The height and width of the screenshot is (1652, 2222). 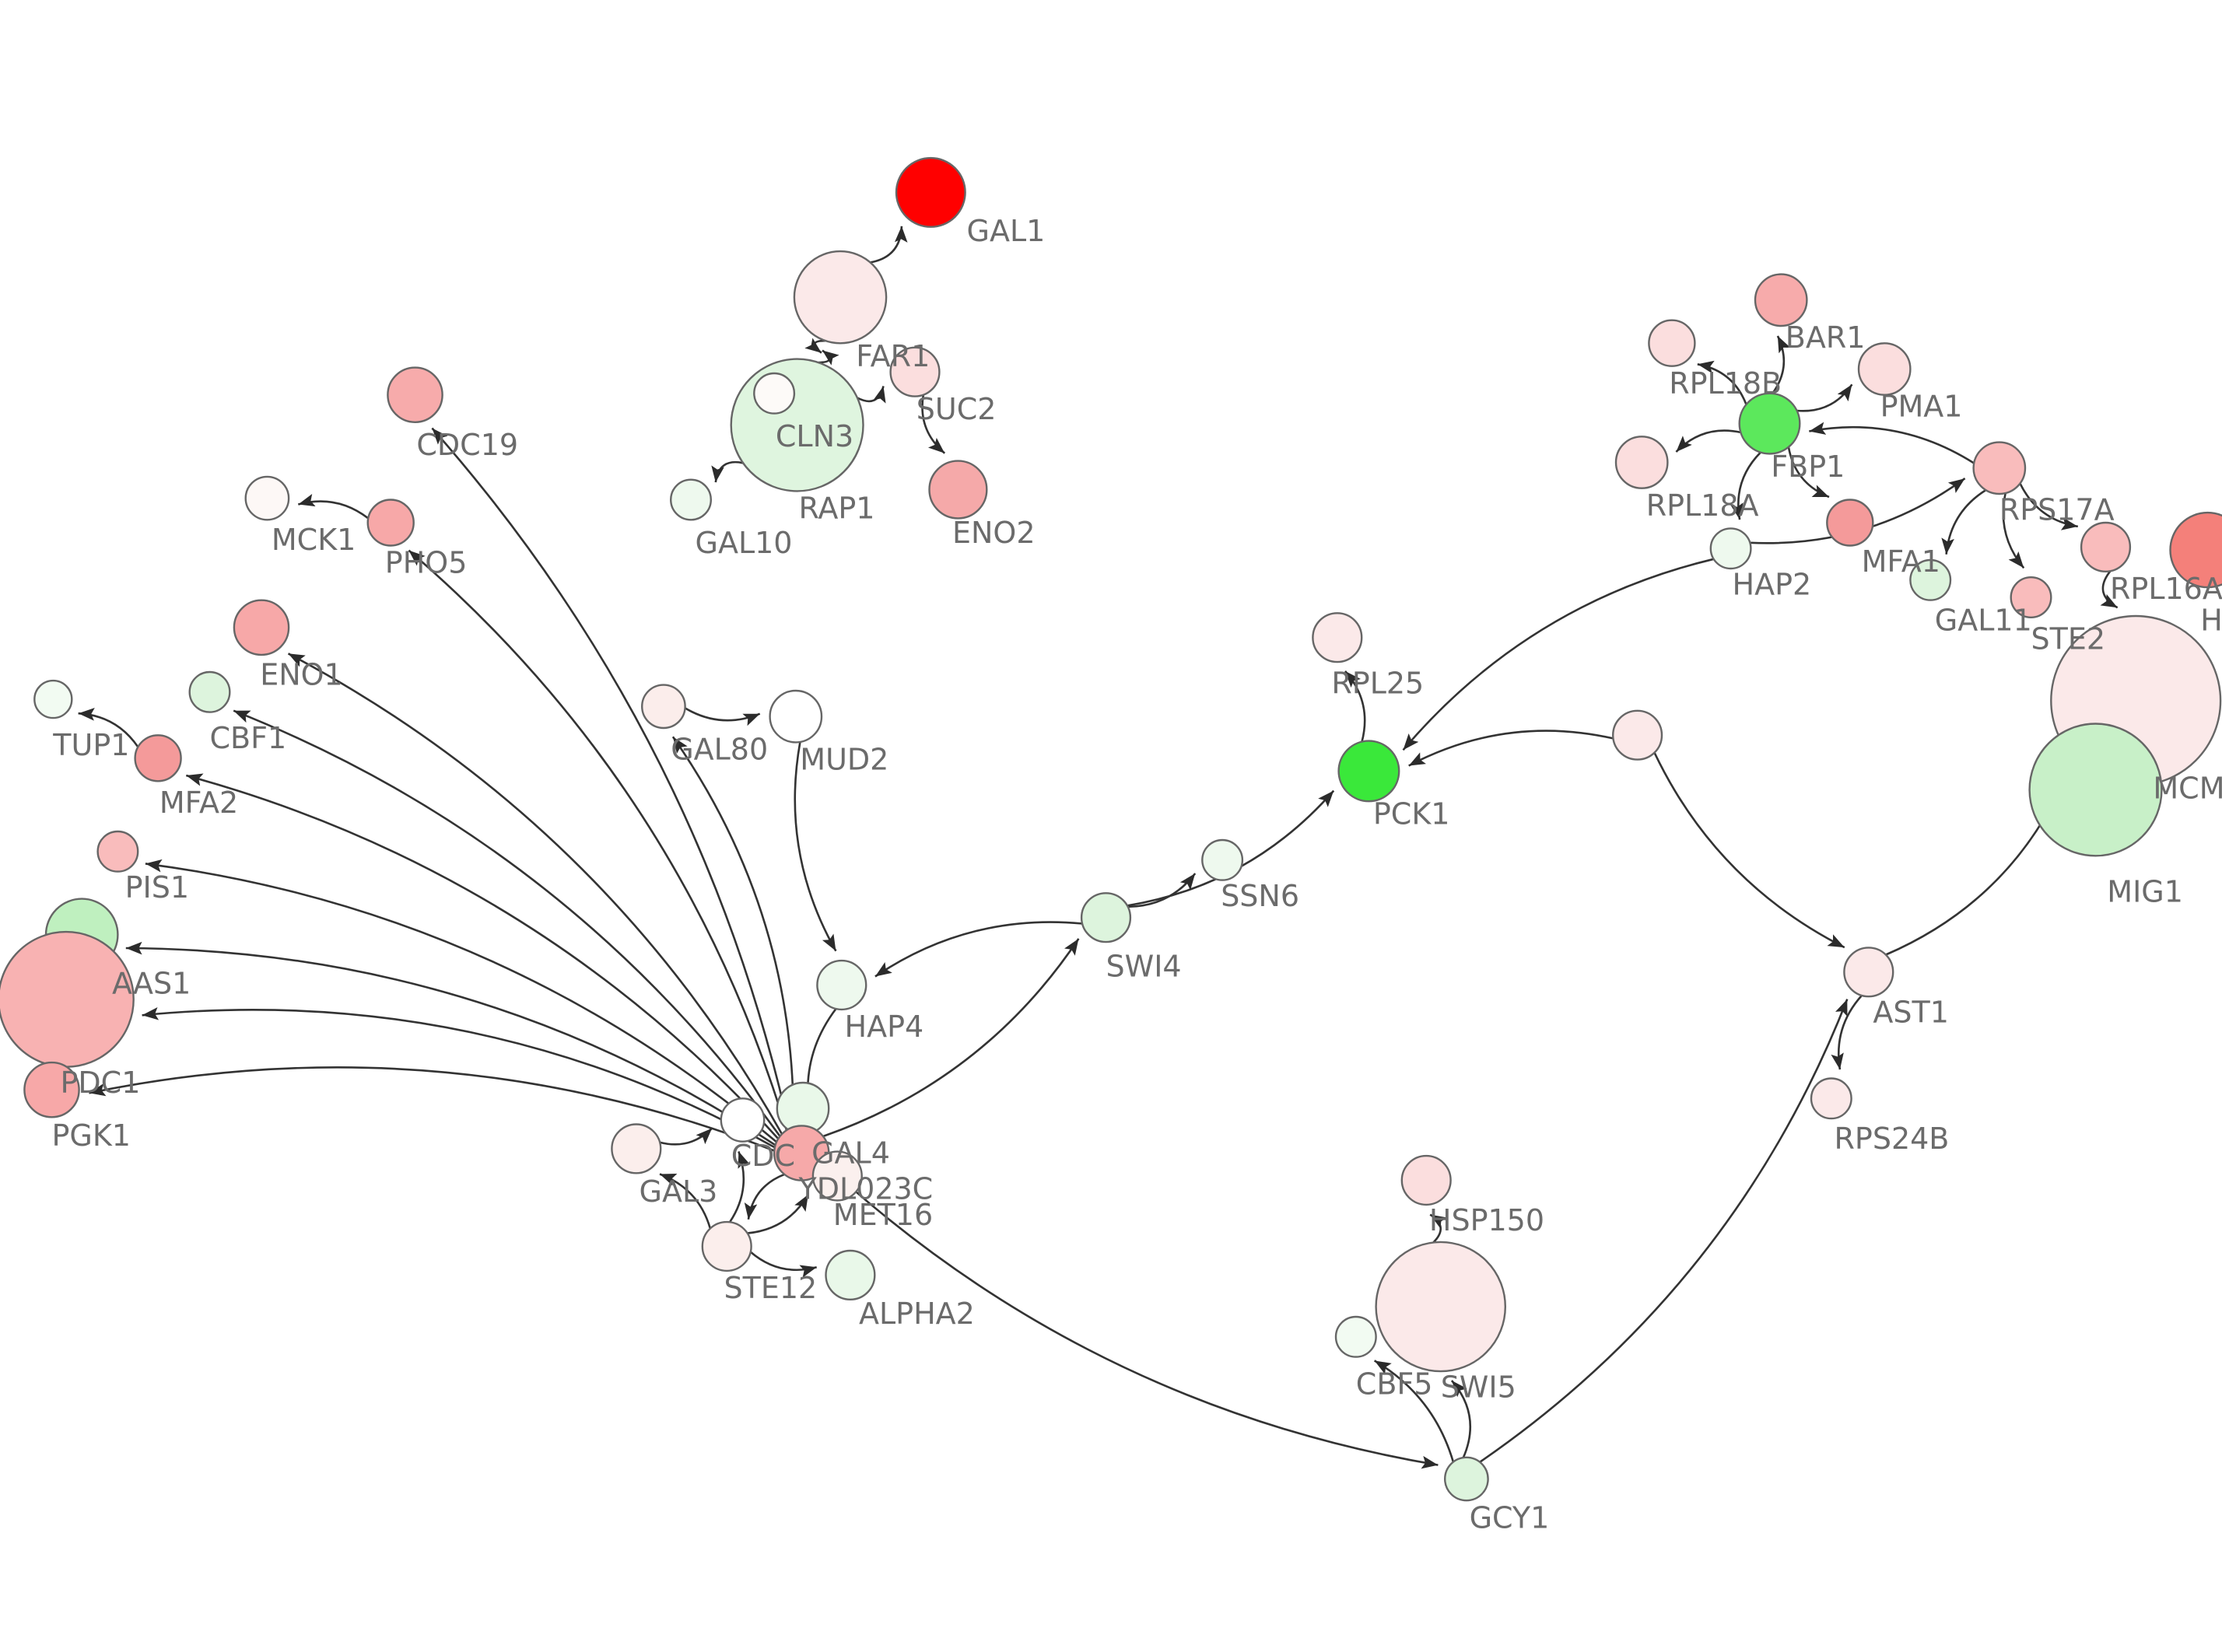 What do you see at coordinates (390, 523) in the screenshot?
I see `graph-node-pho5` at bounding box center [390, 523].